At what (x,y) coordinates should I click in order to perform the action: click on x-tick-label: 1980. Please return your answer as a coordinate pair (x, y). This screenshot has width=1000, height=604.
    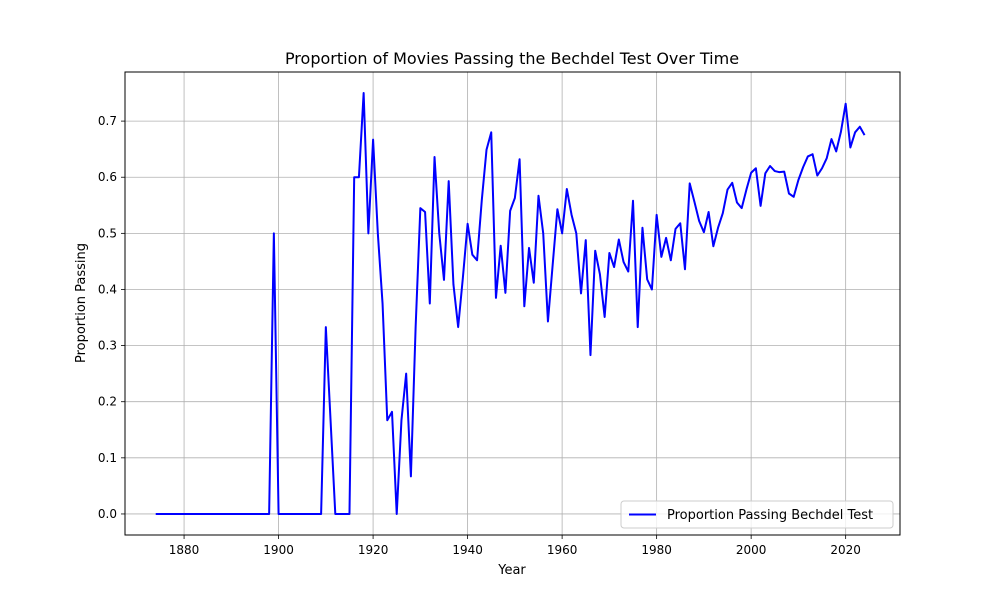
    Looking at the image, I should click on (656, 550).